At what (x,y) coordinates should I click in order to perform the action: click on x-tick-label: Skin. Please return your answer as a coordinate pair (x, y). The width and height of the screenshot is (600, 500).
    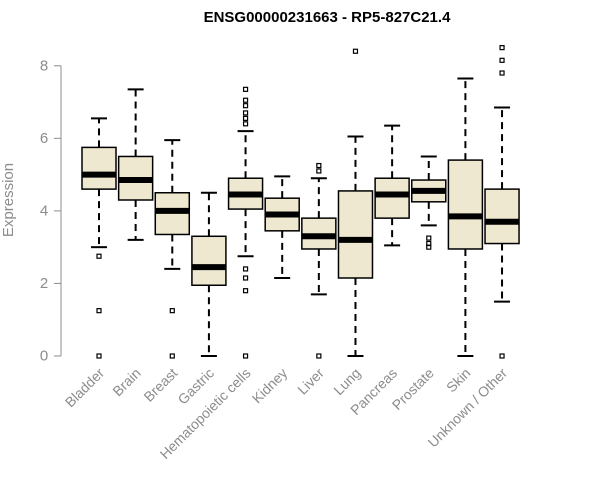
    Looking at the image, I should click on (458, 380).